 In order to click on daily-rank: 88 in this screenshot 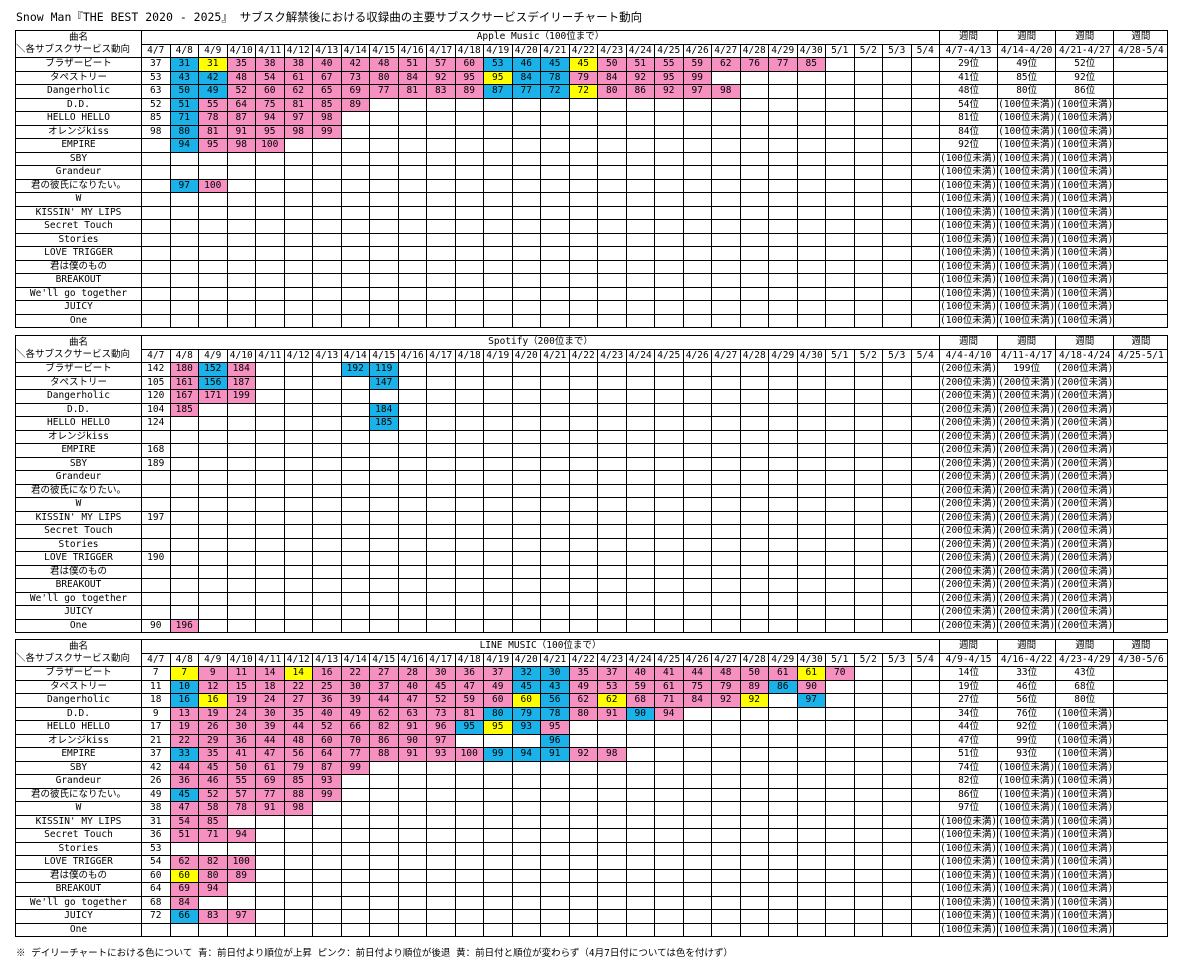, I will do `click(384, 754)`.